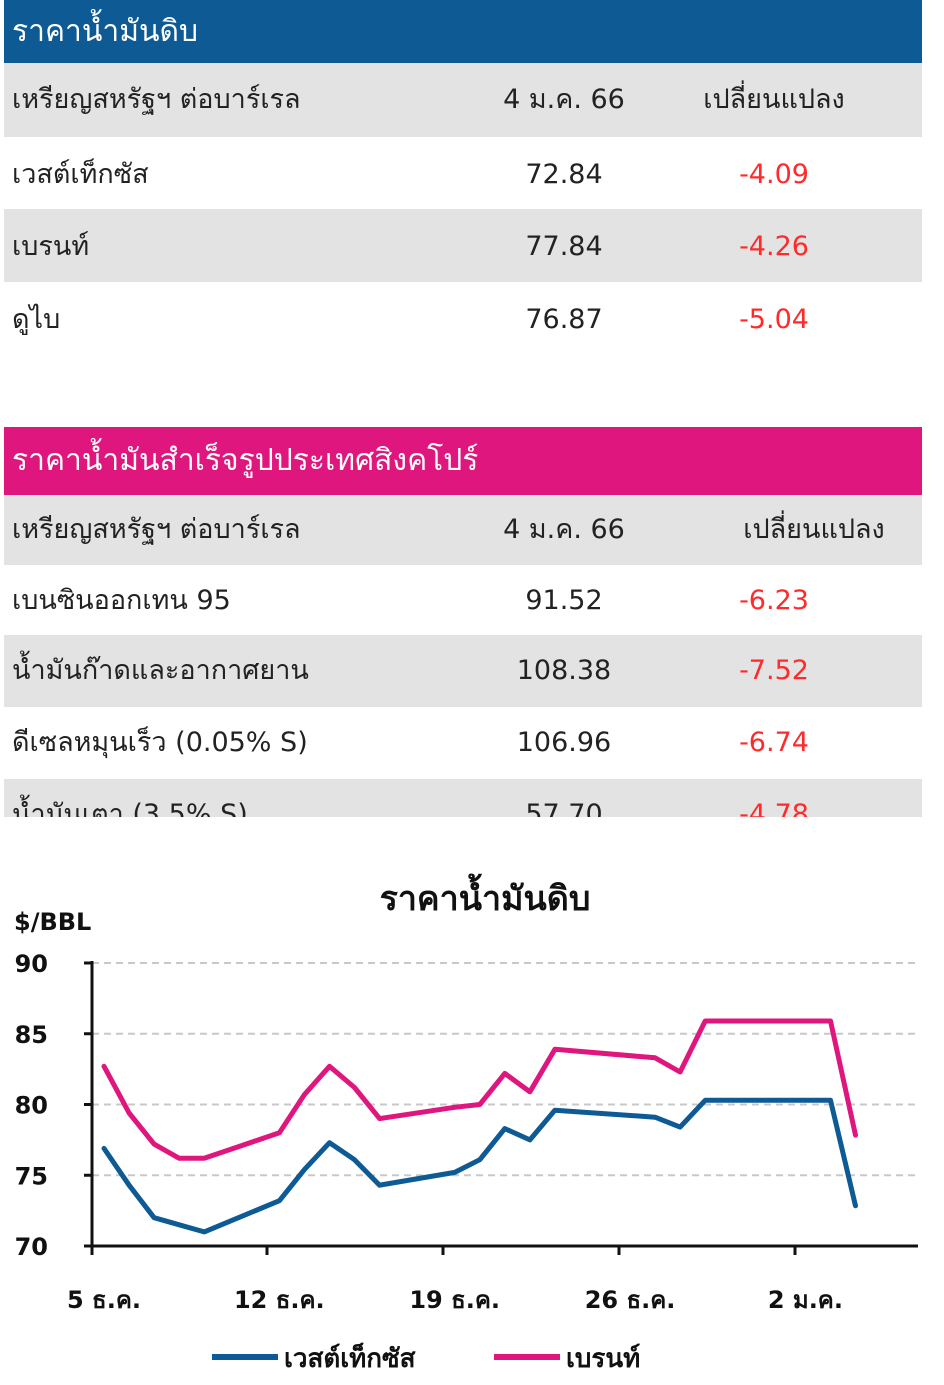 The width and height of the screenshot is (944, 1385). Describe the element at coordinates (603, 1358) in the screenshot. I see `legend-label: เบรนท์` at that location.